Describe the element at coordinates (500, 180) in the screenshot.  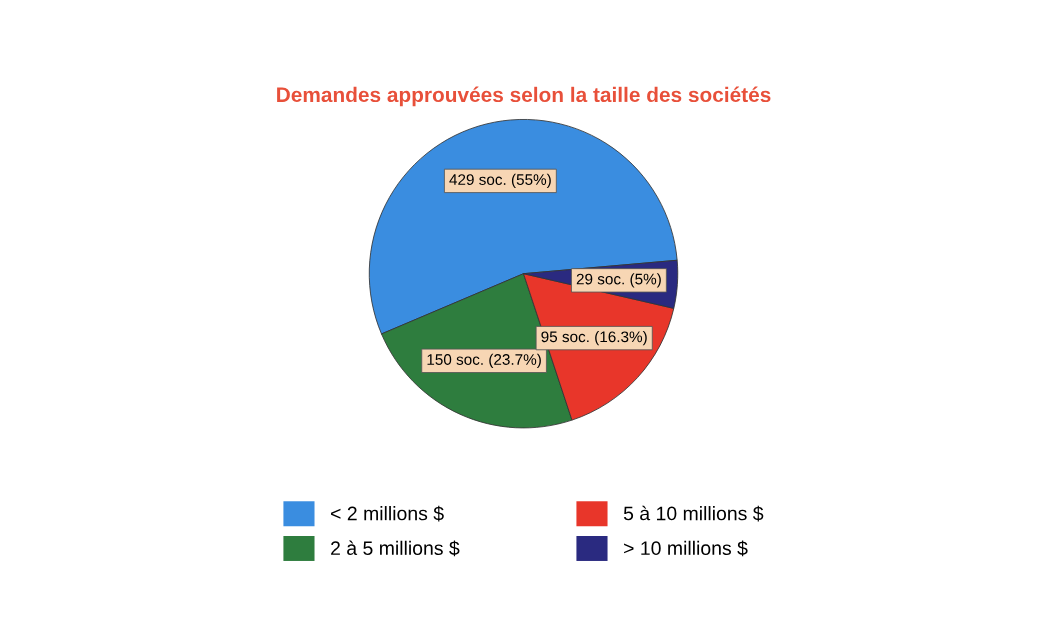
I see `data-label: 429 soc. (55%)` at that location.